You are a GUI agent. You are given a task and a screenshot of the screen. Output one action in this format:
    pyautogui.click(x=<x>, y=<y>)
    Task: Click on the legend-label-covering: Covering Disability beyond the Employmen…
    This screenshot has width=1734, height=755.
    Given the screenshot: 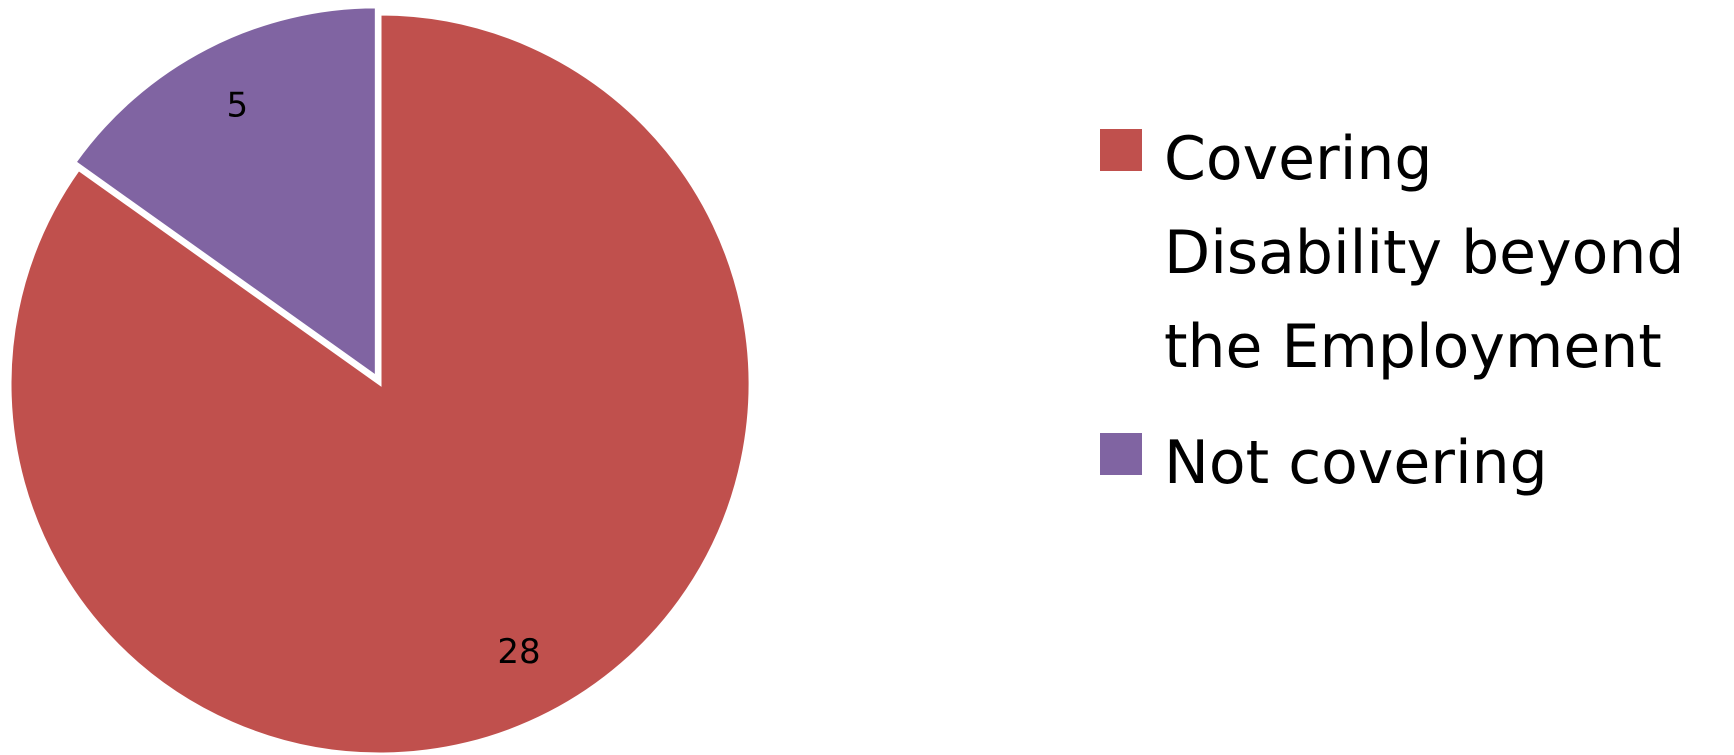 What is the action you would take?
    pyautogui.click(x=1424, y=253)
    